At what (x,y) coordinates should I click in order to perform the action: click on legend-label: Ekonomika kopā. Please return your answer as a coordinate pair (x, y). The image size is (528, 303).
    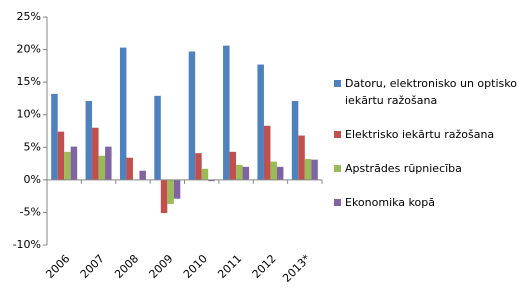
    Looking at the image, I should click on (390, 202).